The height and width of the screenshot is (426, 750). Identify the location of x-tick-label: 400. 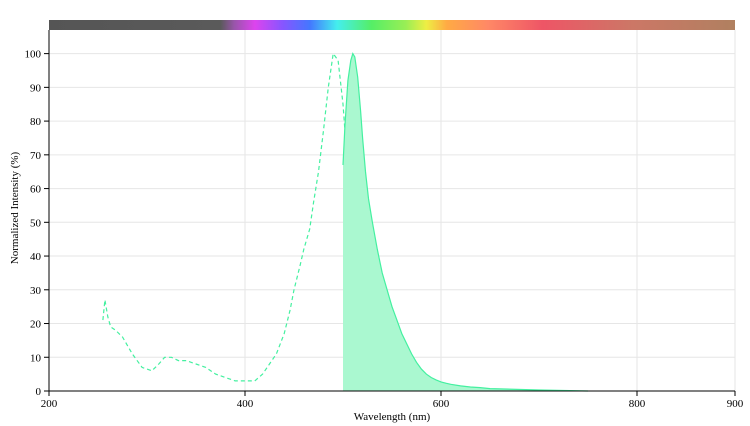
(245, 404).